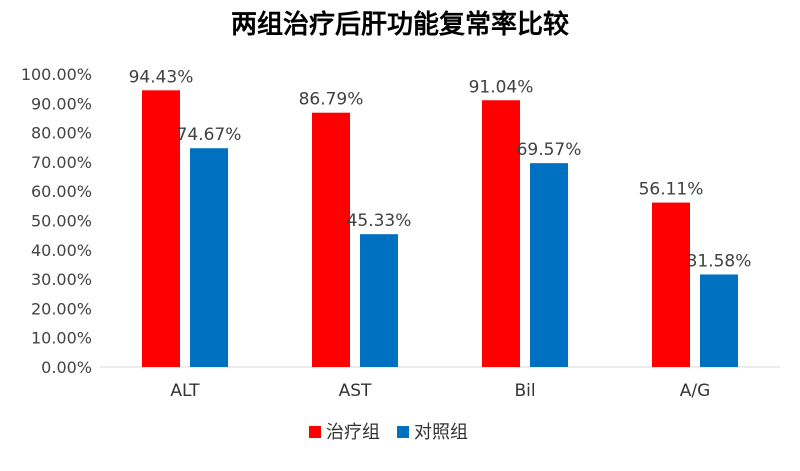 This screenshot has width=800, height=471. I want to click on y-tick-label: 0.00%, so click(66, 367).